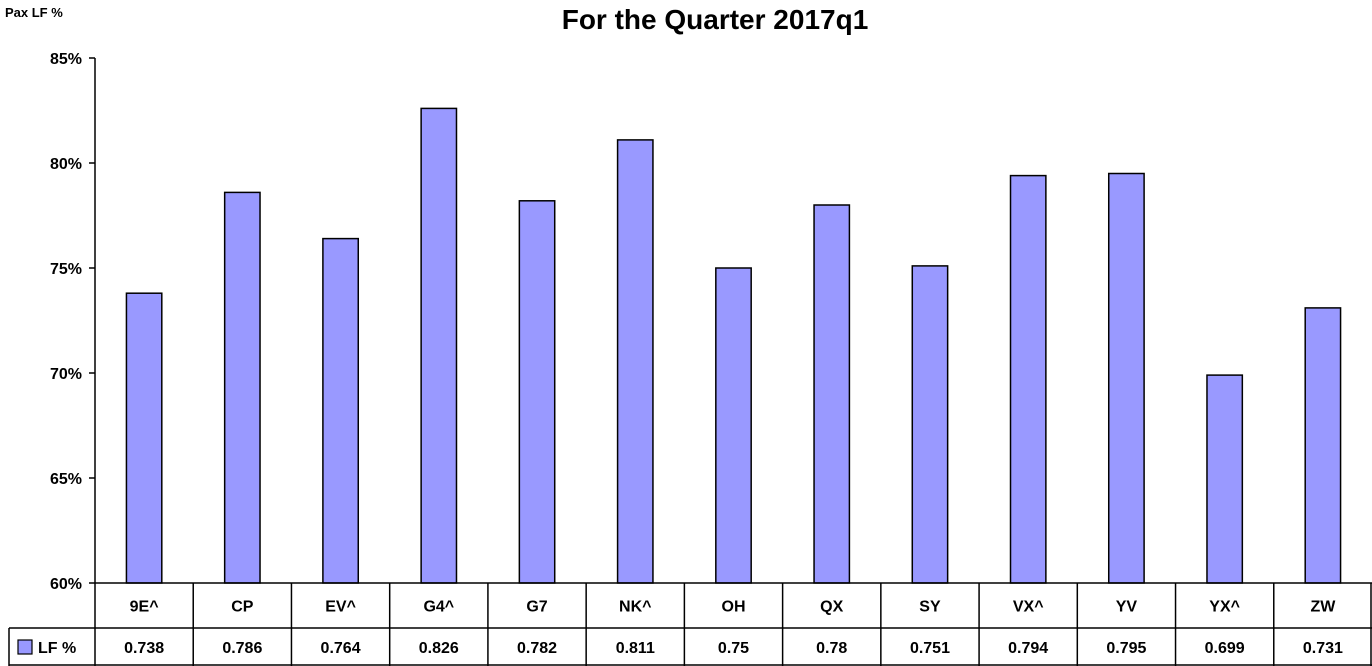 This screenshot has height=666, width=1372. I want to click on x-tick-label: G4^, so click(438, 607).